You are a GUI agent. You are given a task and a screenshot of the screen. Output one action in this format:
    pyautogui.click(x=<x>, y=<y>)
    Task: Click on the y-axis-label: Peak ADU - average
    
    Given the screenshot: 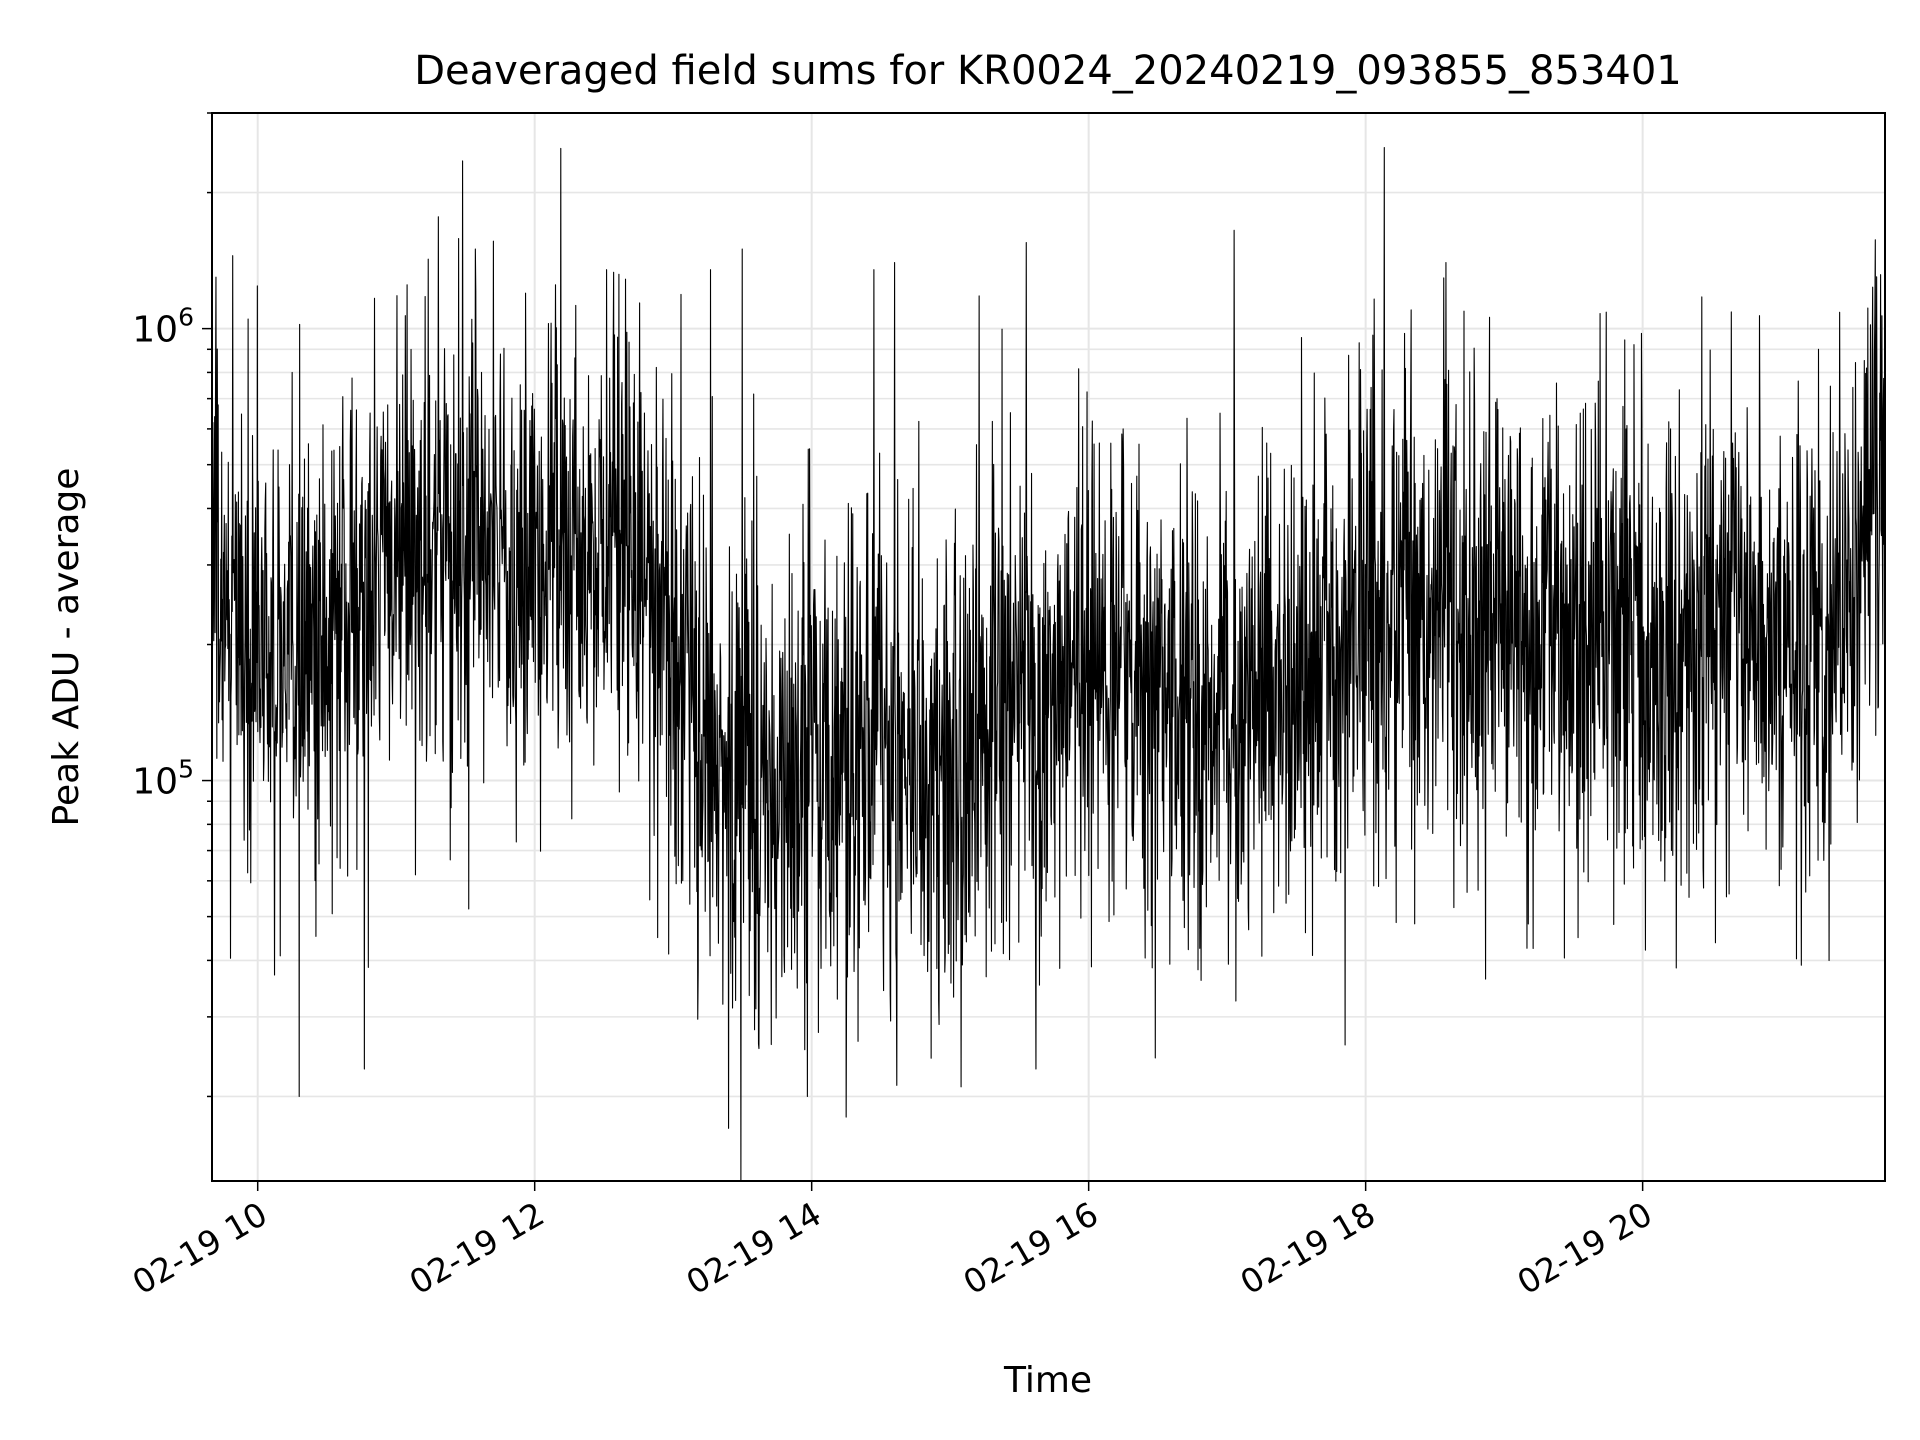 What is the action you would take?
    pyautogui.click(x=66, y=647)
    